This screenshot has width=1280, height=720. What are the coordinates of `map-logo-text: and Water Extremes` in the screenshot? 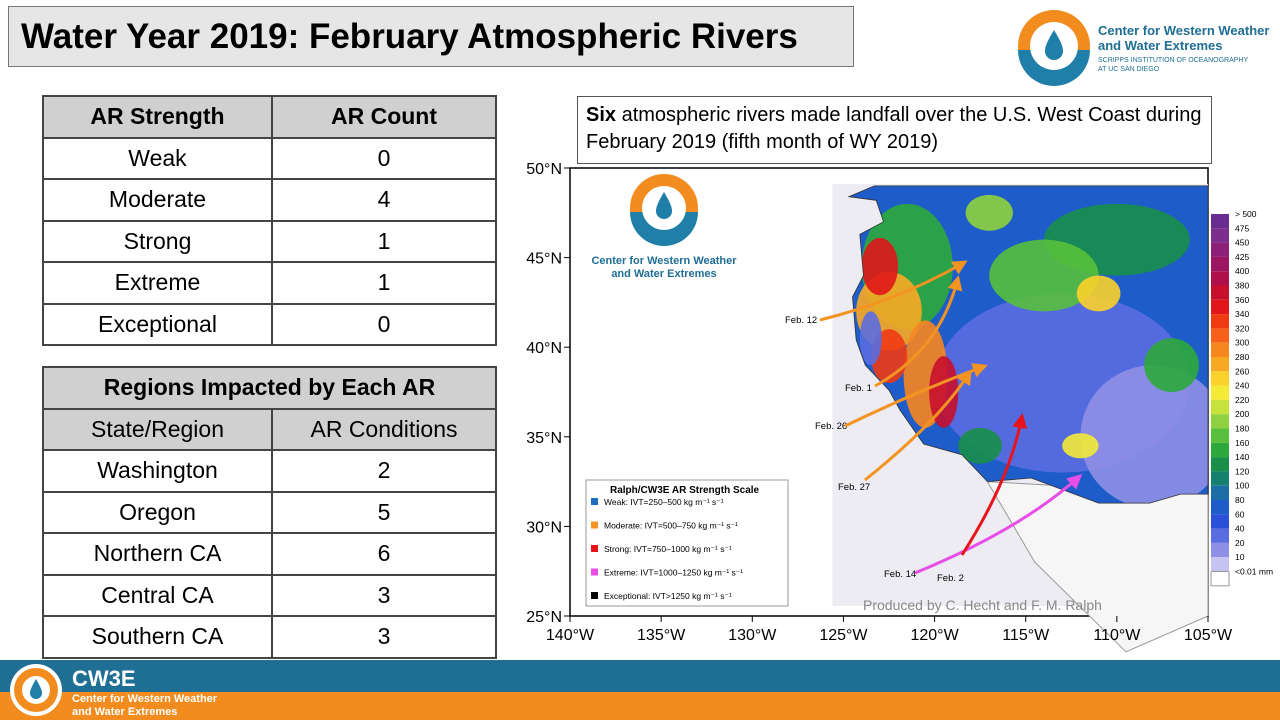 It's located at (663, 274).